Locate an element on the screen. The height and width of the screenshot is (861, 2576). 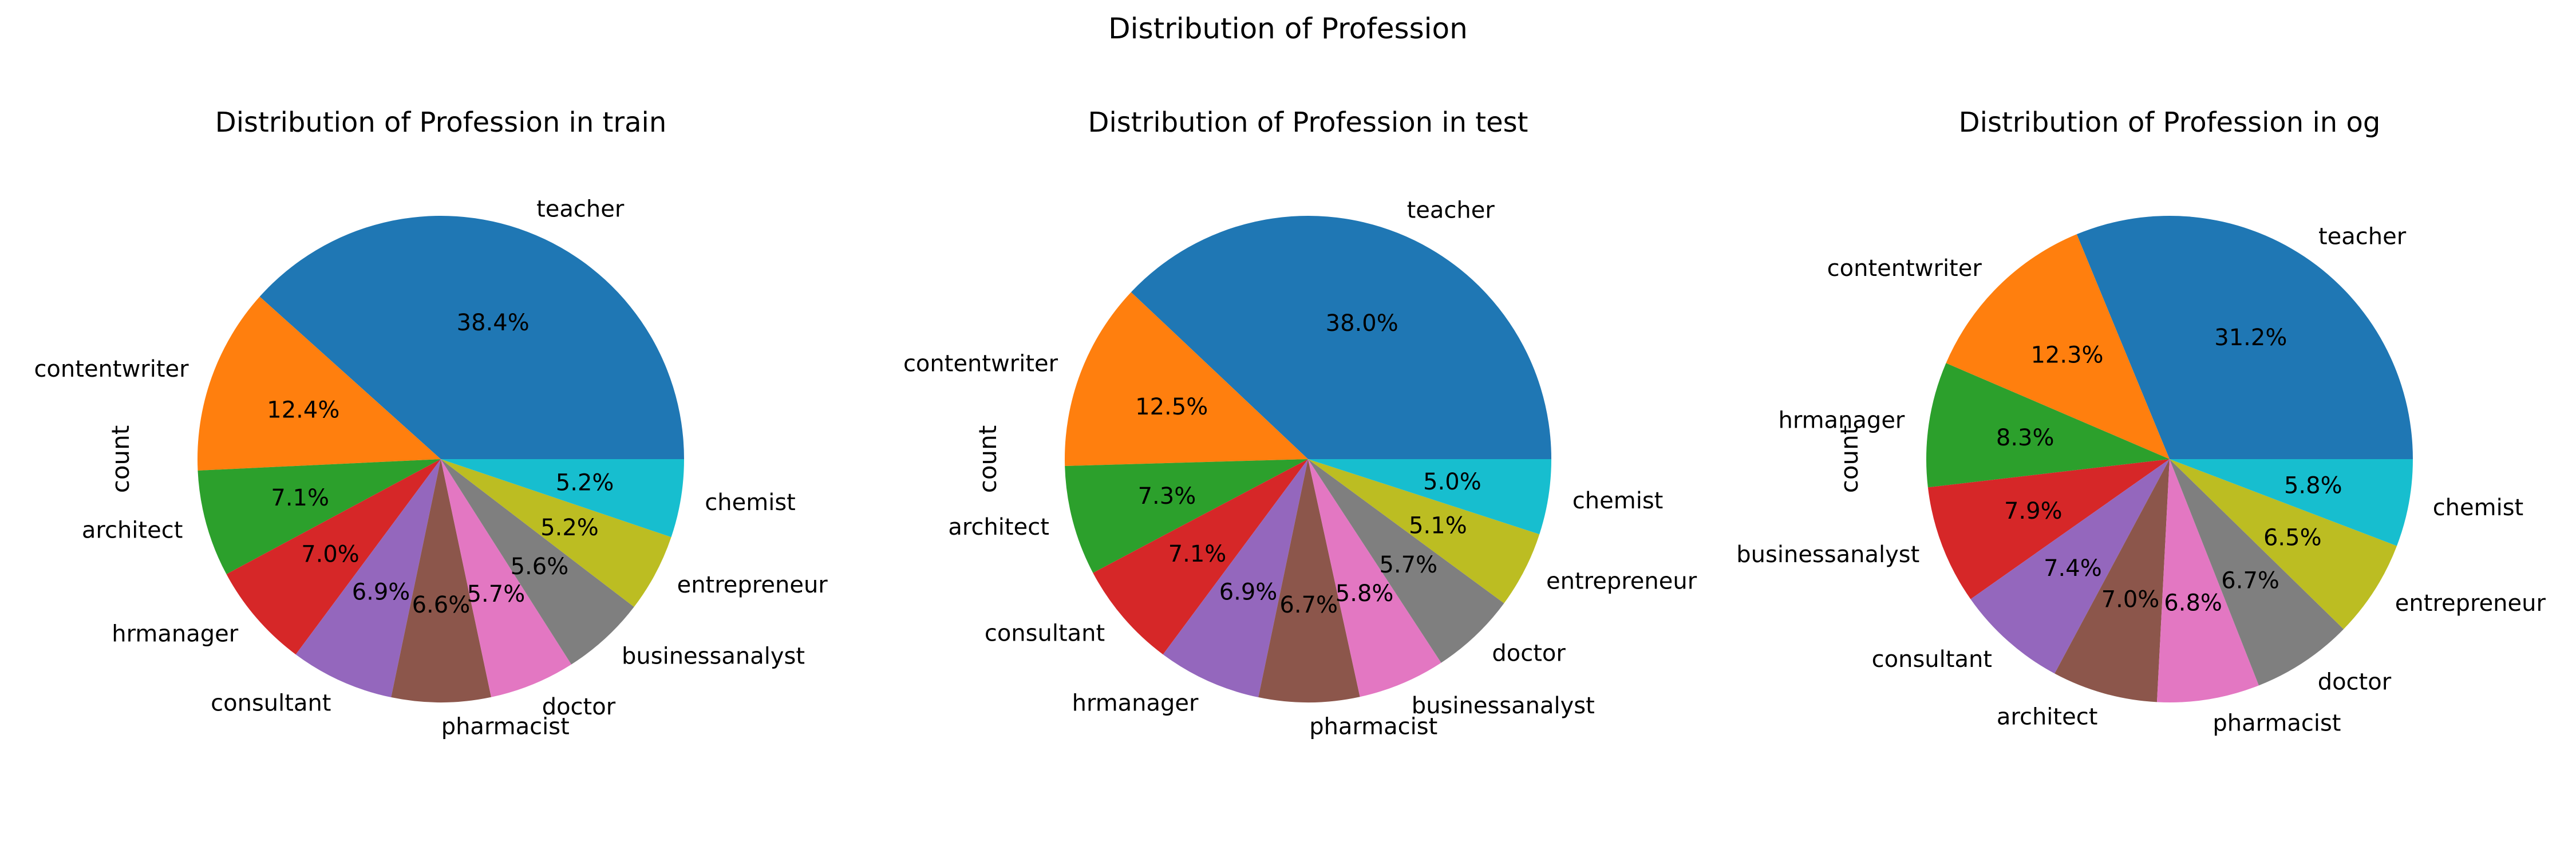
pie-percent-label: 6.5% is located at coordinates (2292, 537).